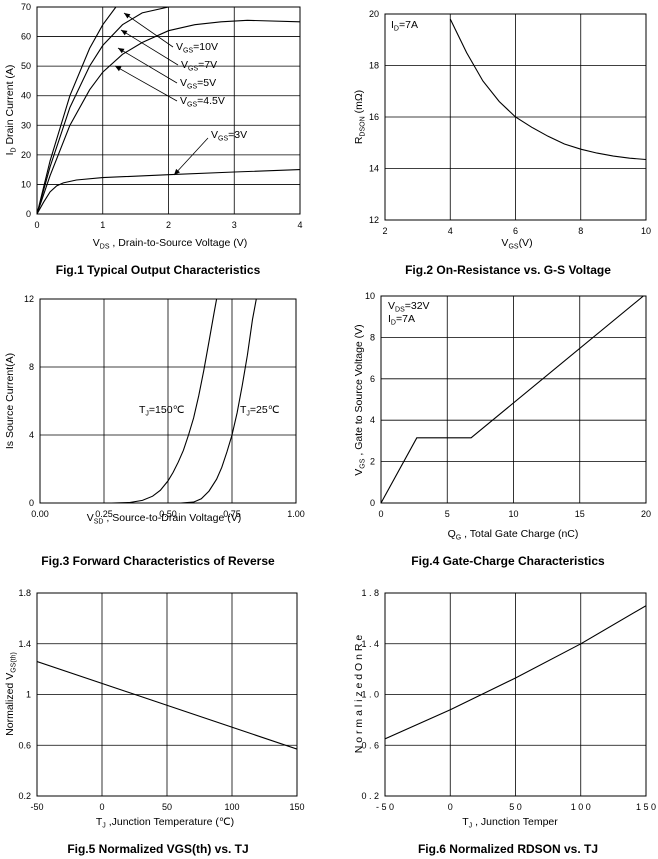 This screenshot has width=658, height=859. Describe the element at coordinates (260, 411) in the screenshot. I see `annotation-tj-25c: TJ=25℃` at that location.